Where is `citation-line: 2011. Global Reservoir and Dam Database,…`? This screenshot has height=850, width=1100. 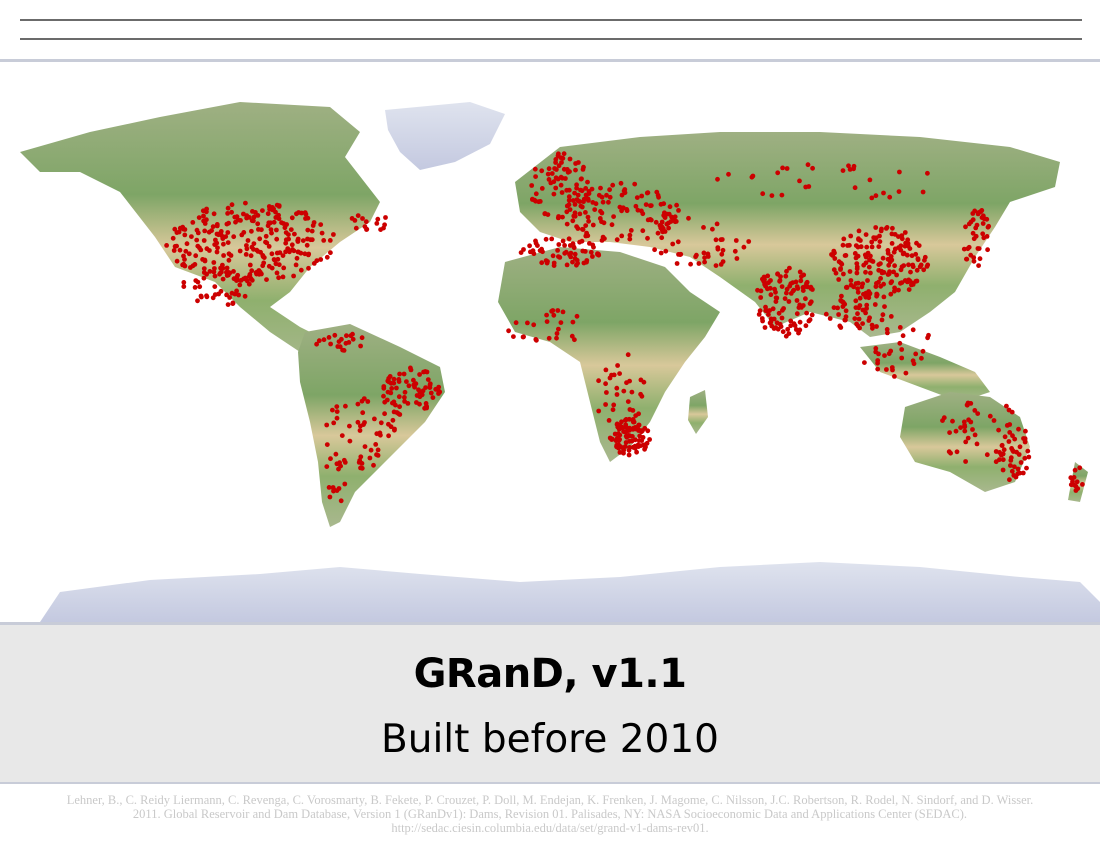 citation-line: 2011. Global Reservoir and Dam Database,… is located at coordinates (550, 814).